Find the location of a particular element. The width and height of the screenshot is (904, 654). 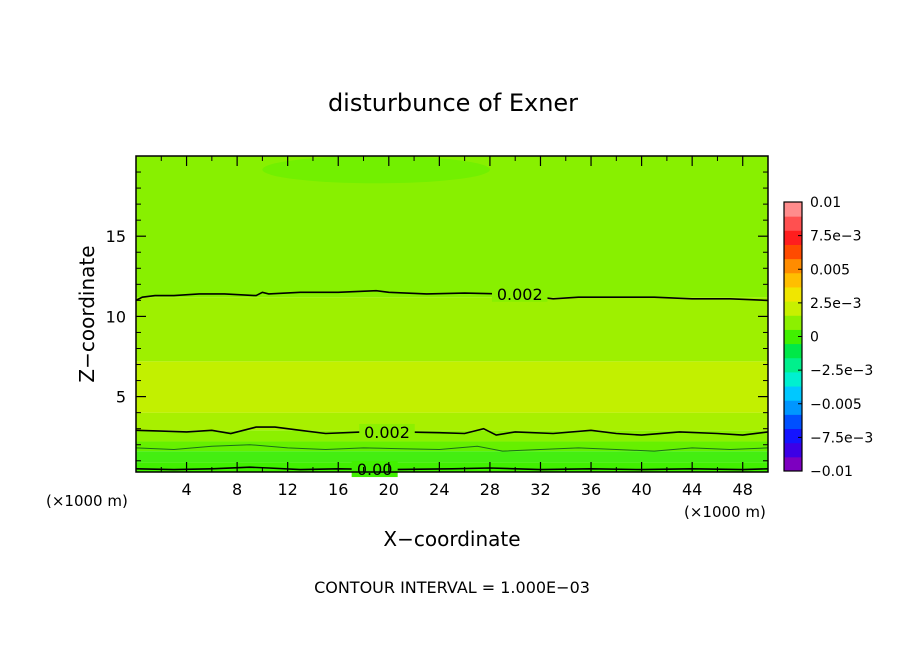

y-tick-label: 15 is located at coordinates (116, 236).